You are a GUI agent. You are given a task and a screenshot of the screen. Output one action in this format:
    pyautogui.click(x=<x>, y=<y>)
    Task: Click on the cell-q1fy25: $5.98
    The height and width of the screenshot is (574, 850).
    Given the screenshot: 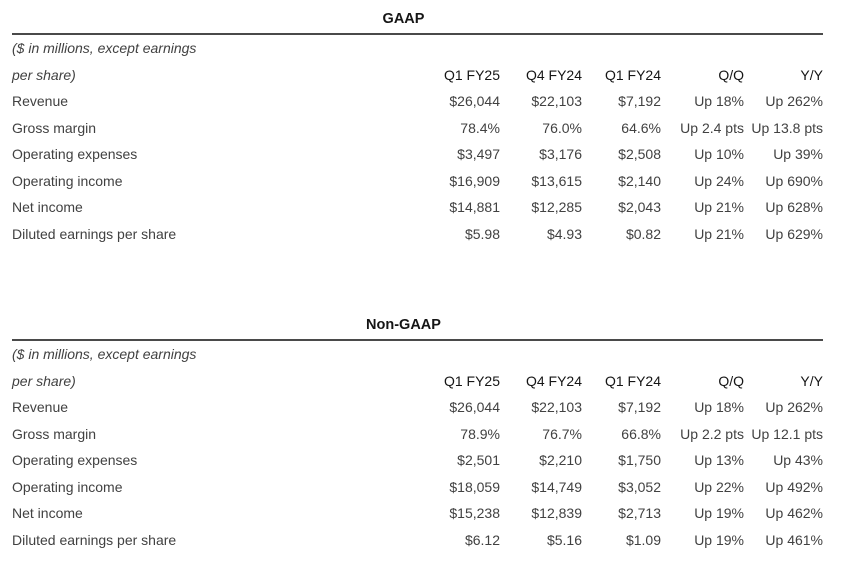 What is the action you would take?
    pyautogui.click(x=482, y=233)
    